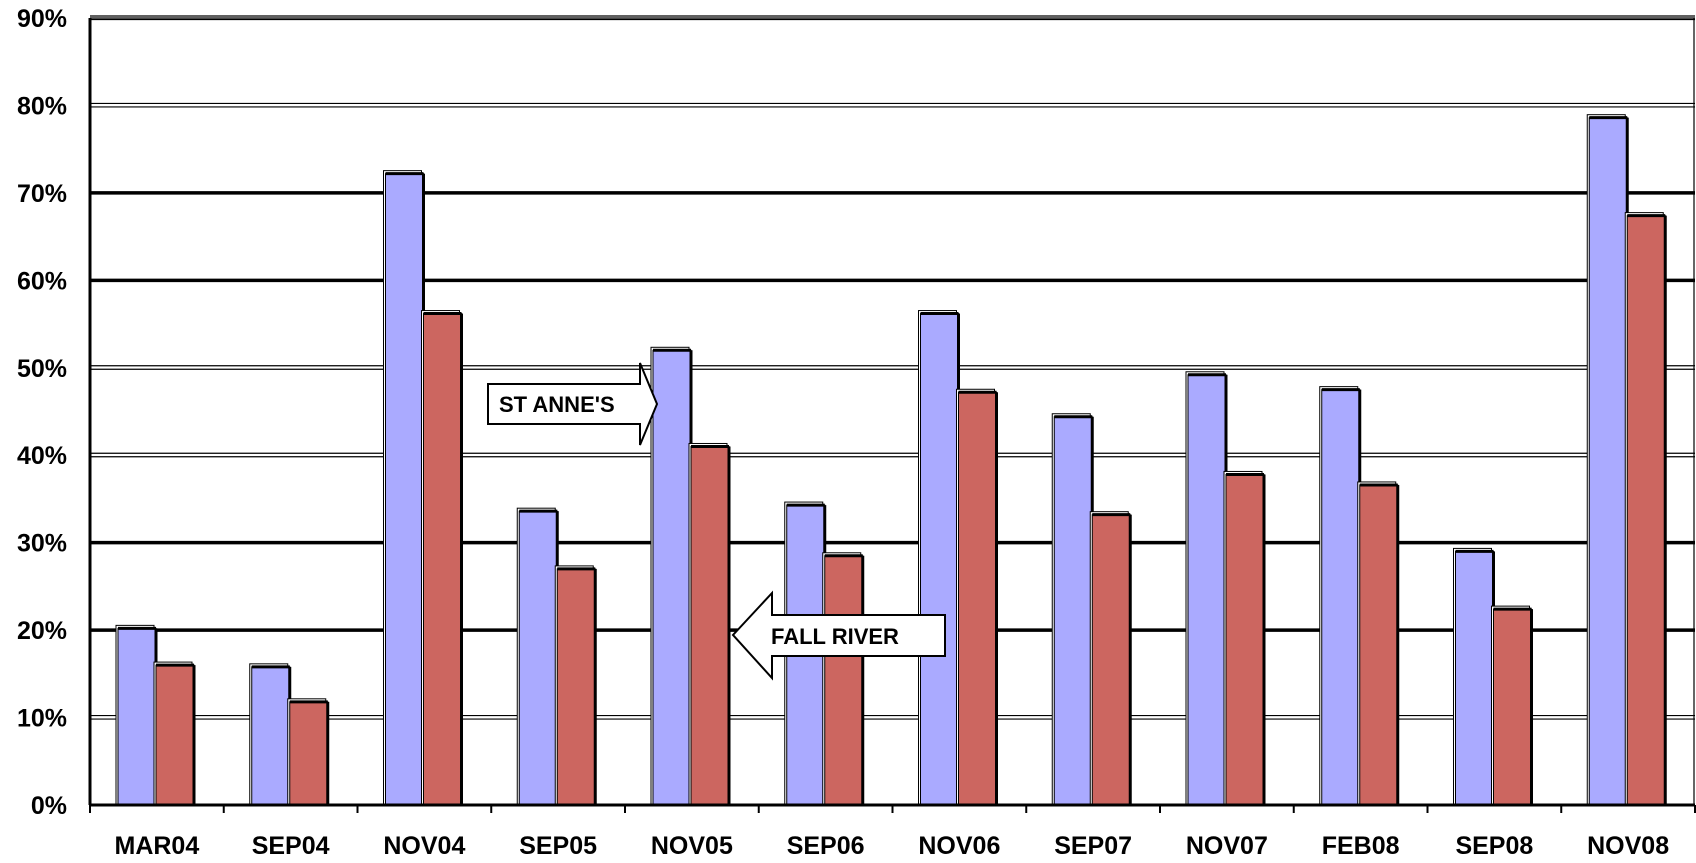 This screenshot has width=1696, height=863. What do you see at coordinates (1093, 846) in the screenshot?
I see `x-tick-label: SEP07` at bounding box center [1093, 846].